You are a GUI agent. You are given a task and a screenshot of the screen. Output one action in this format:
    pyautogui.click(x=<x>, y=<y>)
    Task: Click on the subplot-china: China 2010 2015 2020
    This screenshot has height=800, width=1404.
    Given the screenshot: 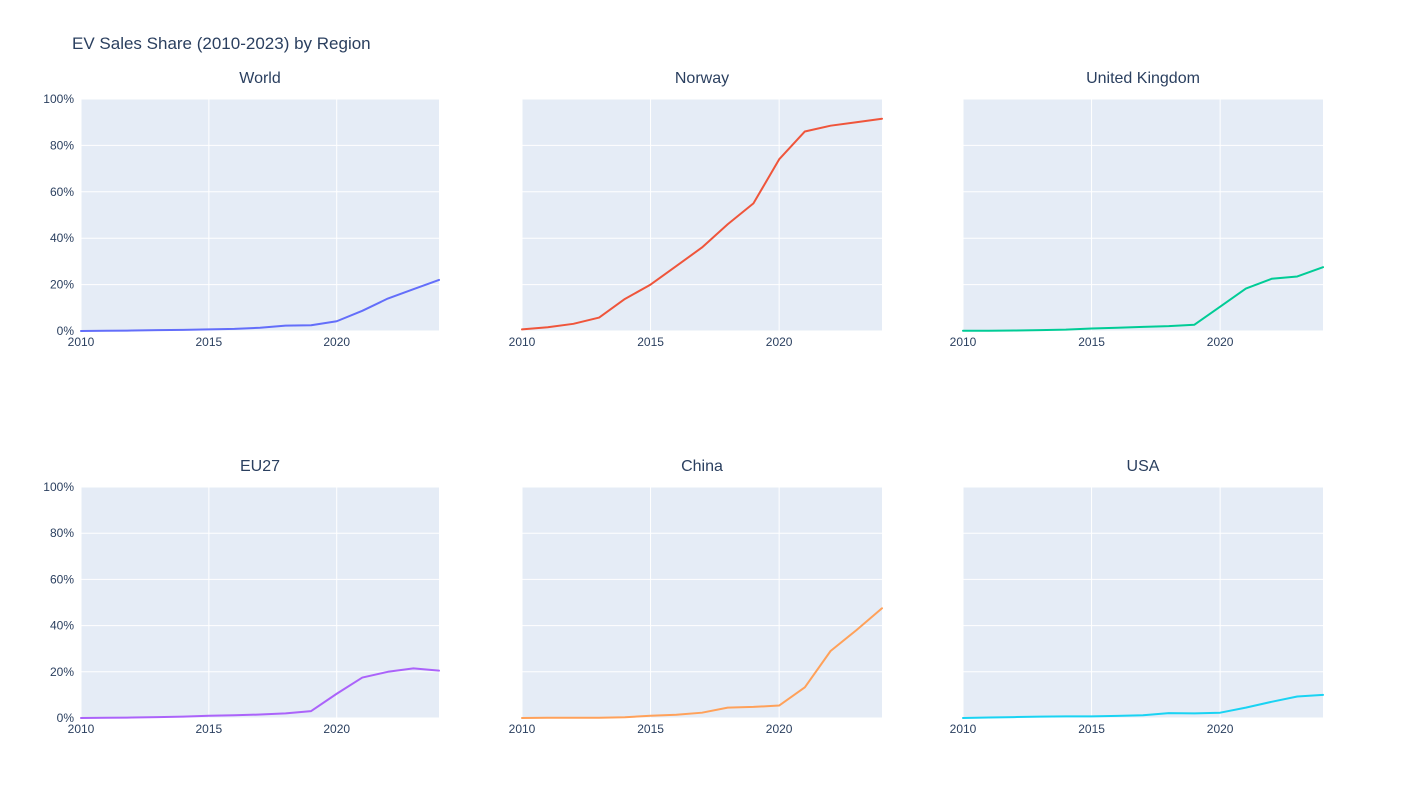 What is the action you would take?
    pyautogui.click(x=696, y=597)
    